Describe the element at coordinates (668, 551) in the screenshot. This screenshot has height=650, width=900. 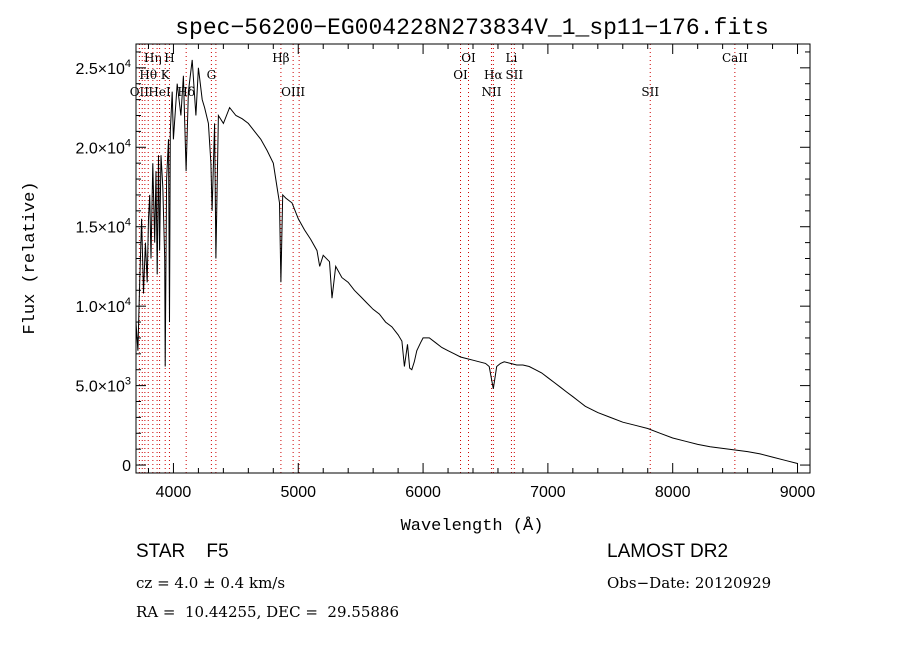
I see `survey-name: LAMOST DR2` at that location.